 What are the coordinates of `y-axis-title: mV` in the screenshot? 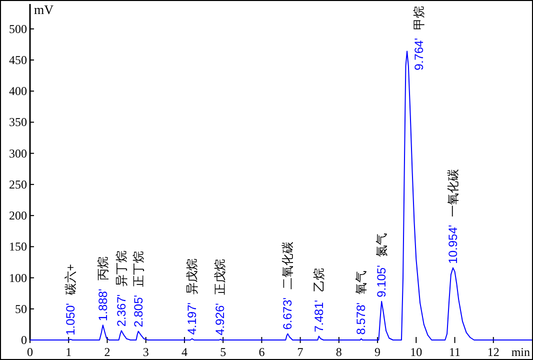 It's located at (44, 9).